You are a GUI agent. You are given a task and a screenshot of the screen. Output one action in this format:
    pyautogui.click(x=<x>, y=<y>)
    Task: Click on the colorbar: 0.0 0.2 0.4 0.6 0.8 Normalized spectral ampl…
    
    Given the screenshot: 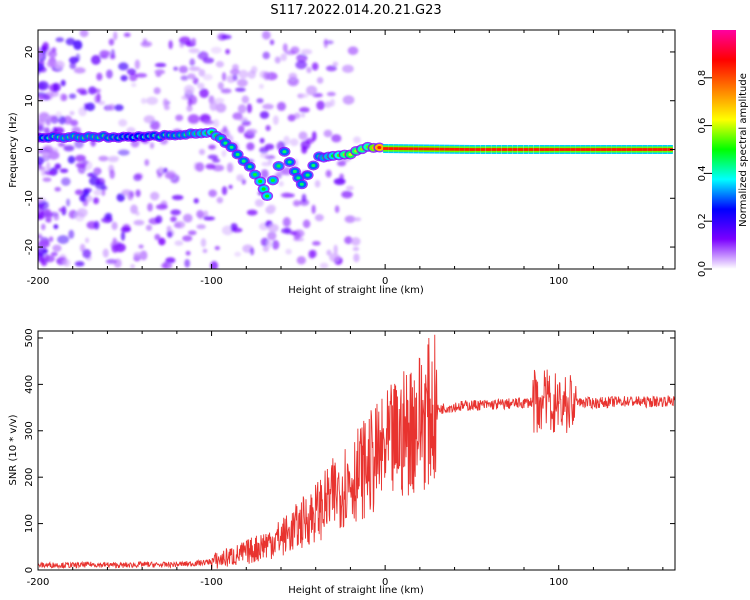 What is the action you would take?
    pyautogui.click(x=723, y=153)
    